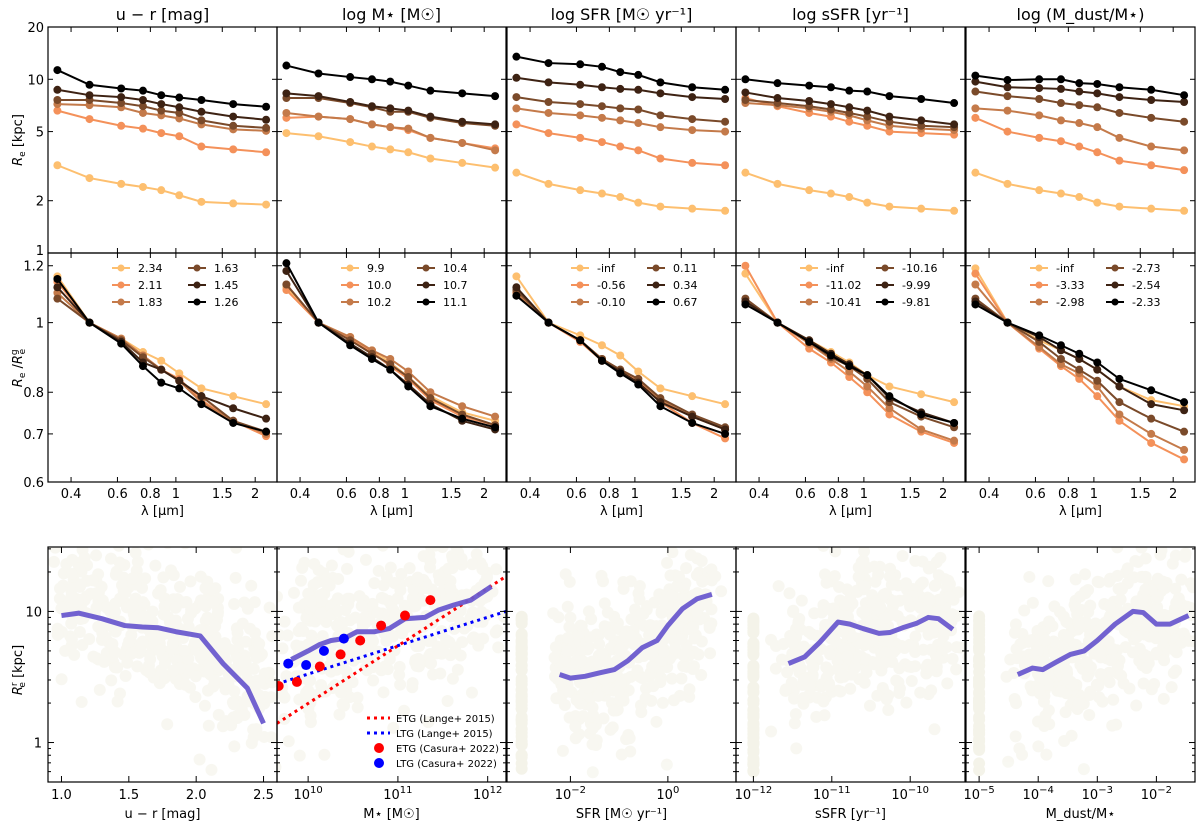 This screenshot has width=1200, height=822. I want to click on y-tick-label: 1, so click(38, 744).